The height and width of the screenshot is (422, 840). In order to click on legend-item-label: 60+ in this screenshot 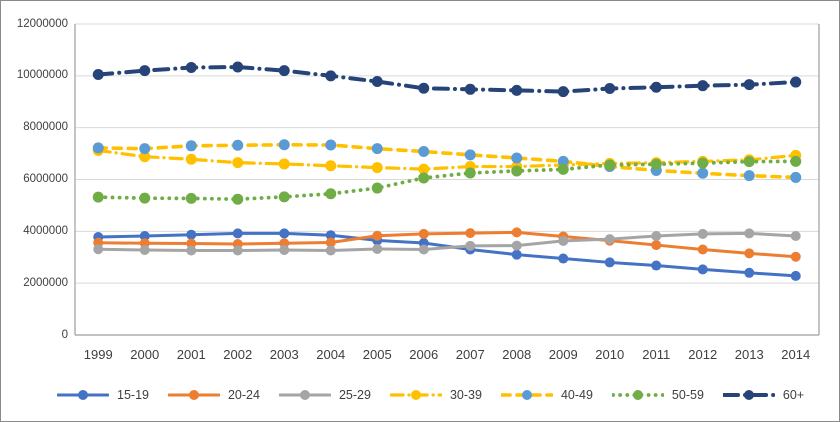, I will do `click(793, 395)`.